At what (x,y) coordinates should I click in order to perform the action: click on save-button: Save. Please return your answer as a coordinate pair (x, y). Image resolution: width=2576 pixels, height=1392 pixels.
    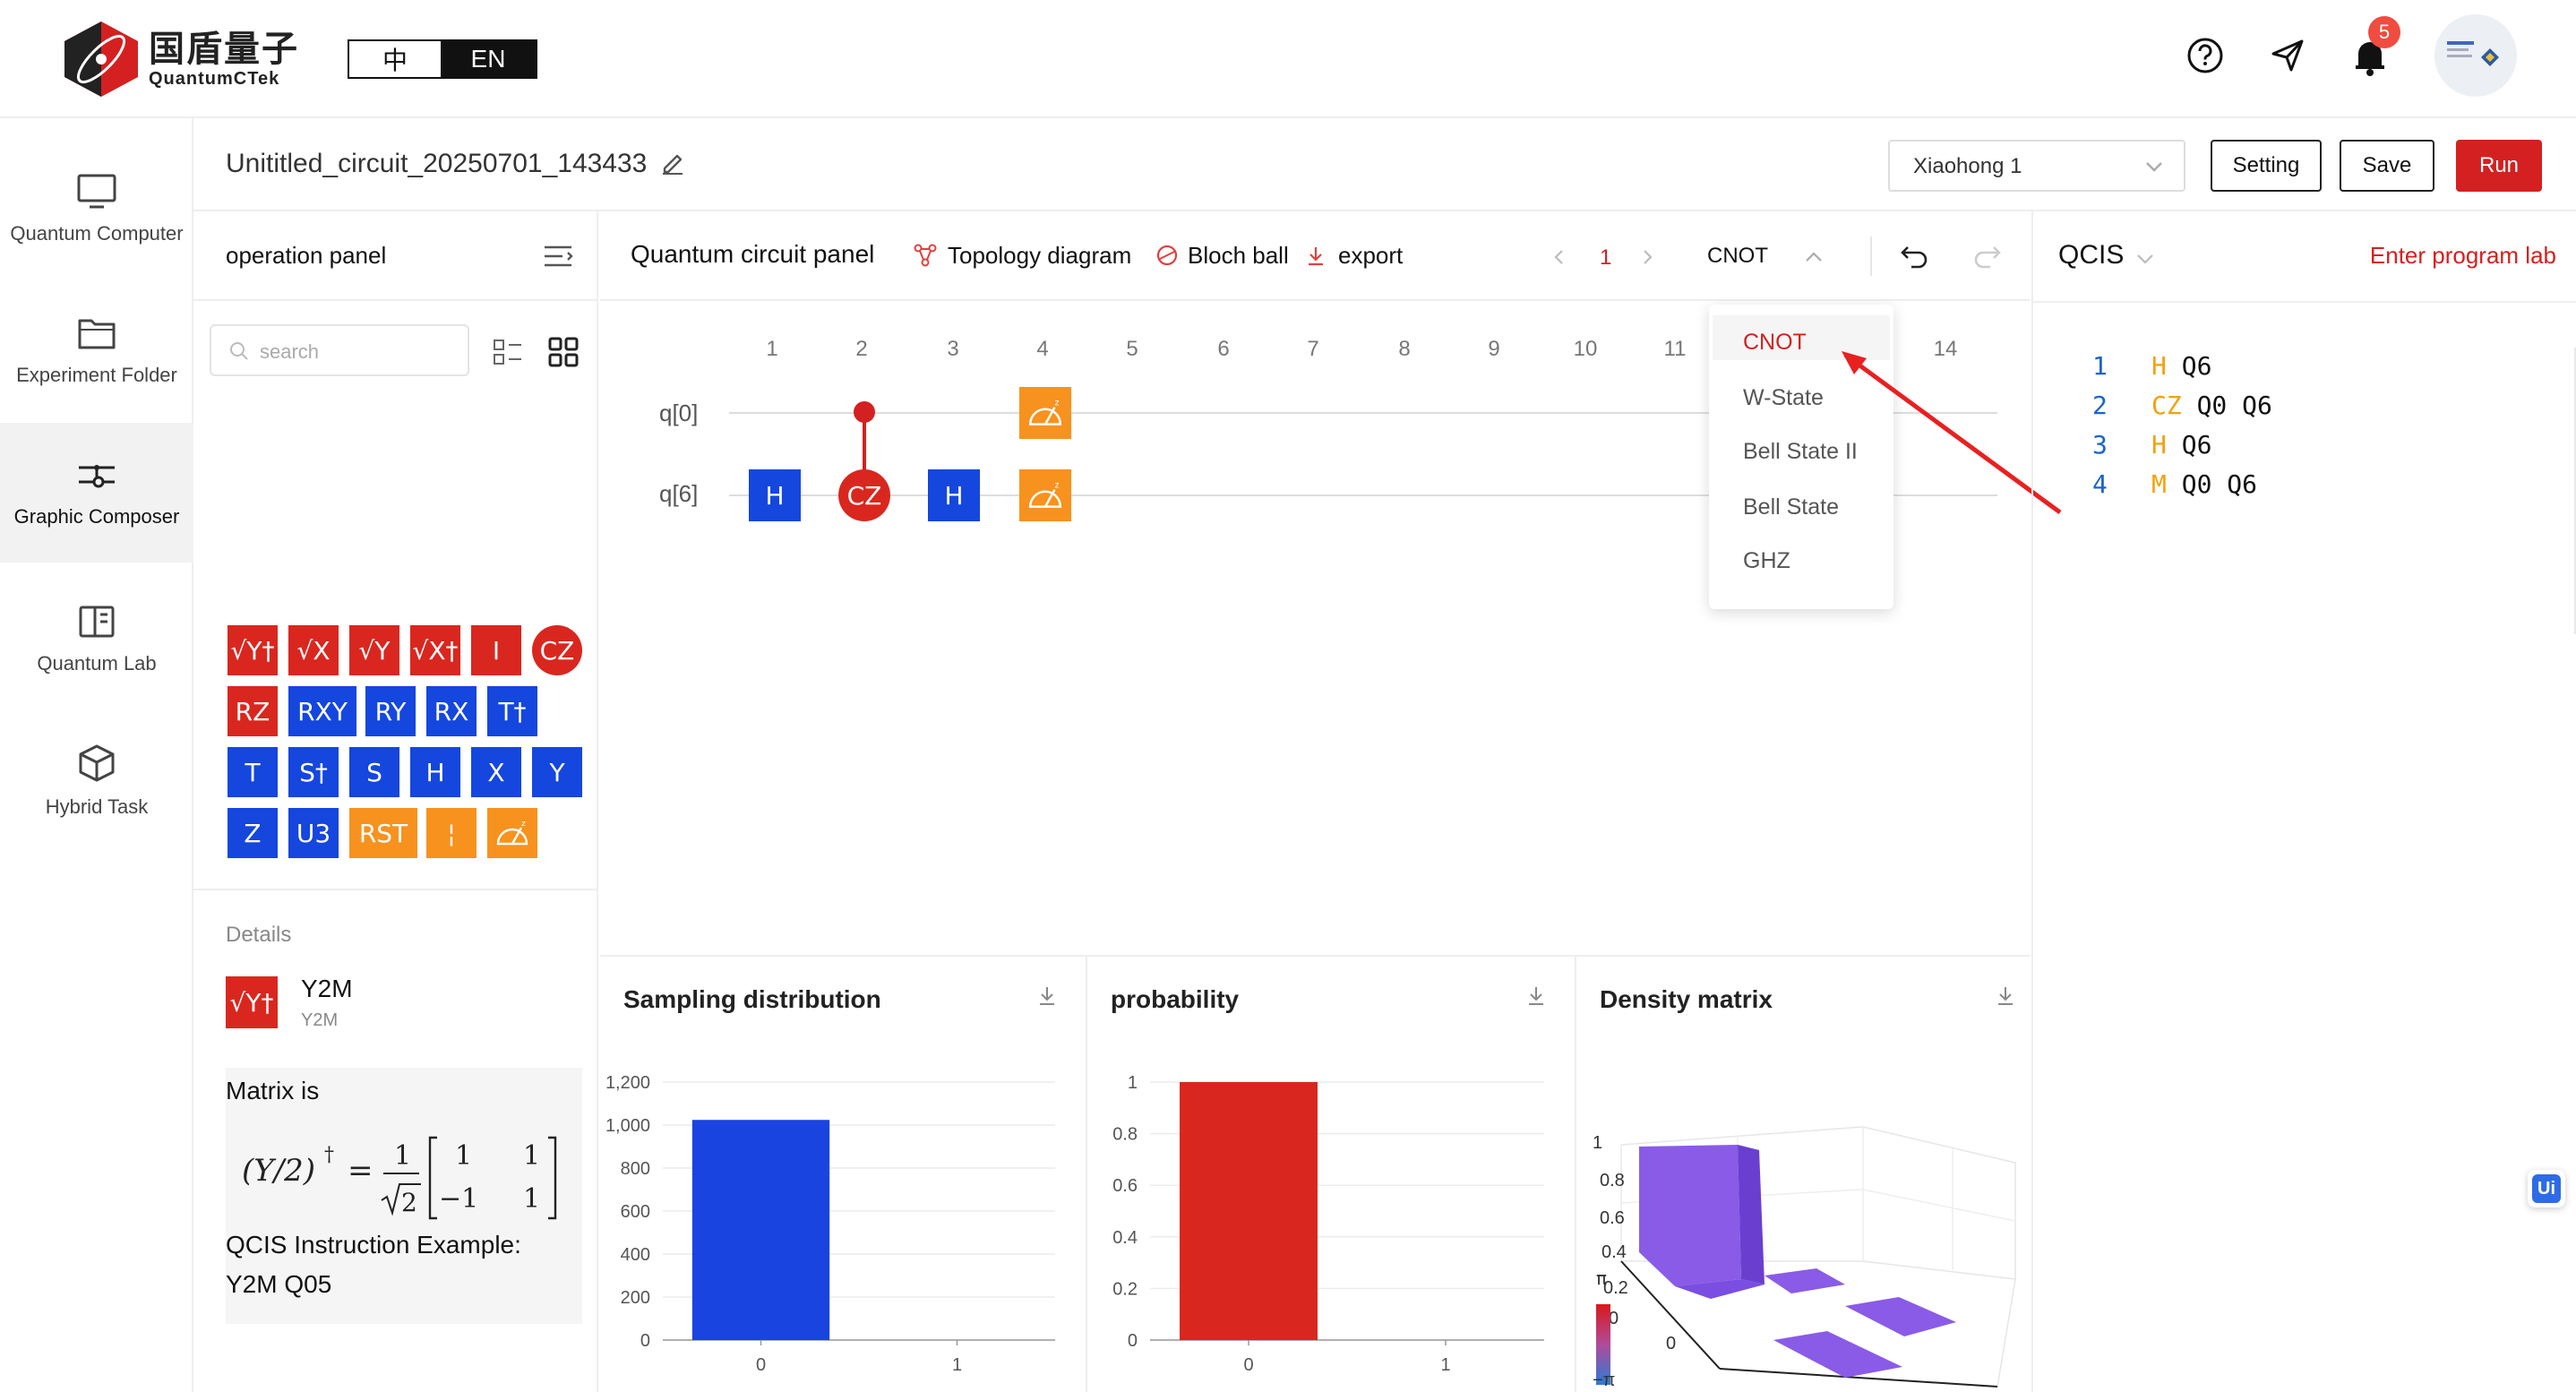
    Looking at the image, I should click on (2387, 166).